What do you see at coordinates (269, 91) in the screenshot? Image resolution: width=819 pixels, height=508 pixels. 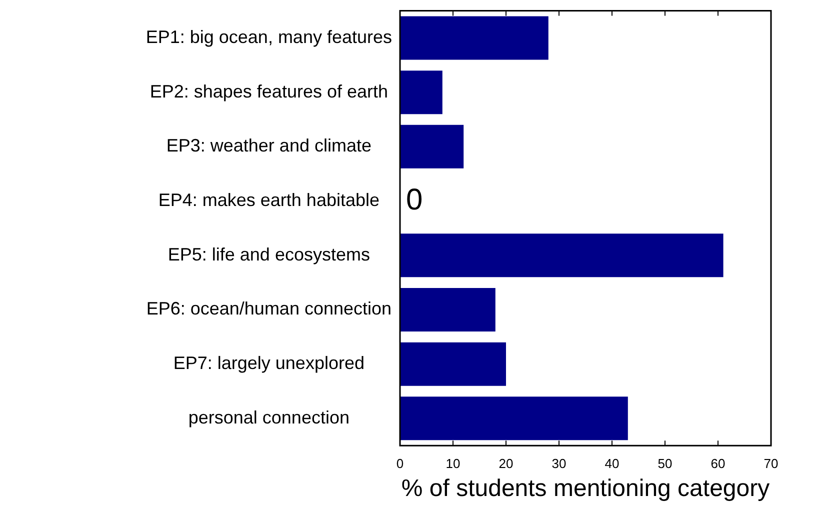 I see `y-tick-label: EP2: shapes features of earth` at bounding box center [269, 91].